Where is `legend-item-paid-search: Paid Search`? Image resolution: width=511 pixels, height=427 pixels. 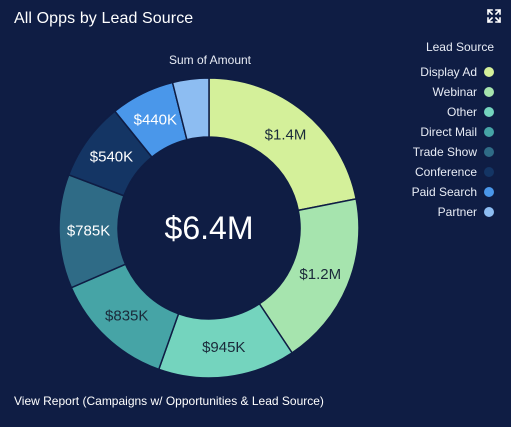
legend-item-paid-search: Paid Search is located at coordinates (458, 192).